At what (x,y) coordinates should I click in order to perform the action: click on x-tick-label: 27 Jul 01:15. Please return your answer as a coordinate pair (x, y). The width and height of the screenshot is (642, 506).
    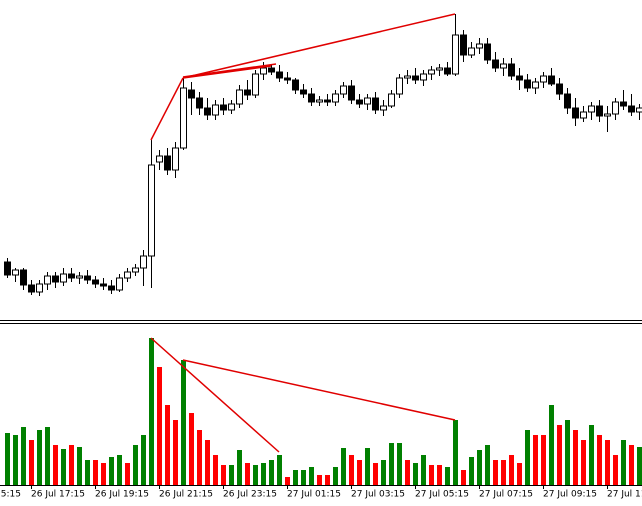
    Looking at the image, I should click on (314, 495).